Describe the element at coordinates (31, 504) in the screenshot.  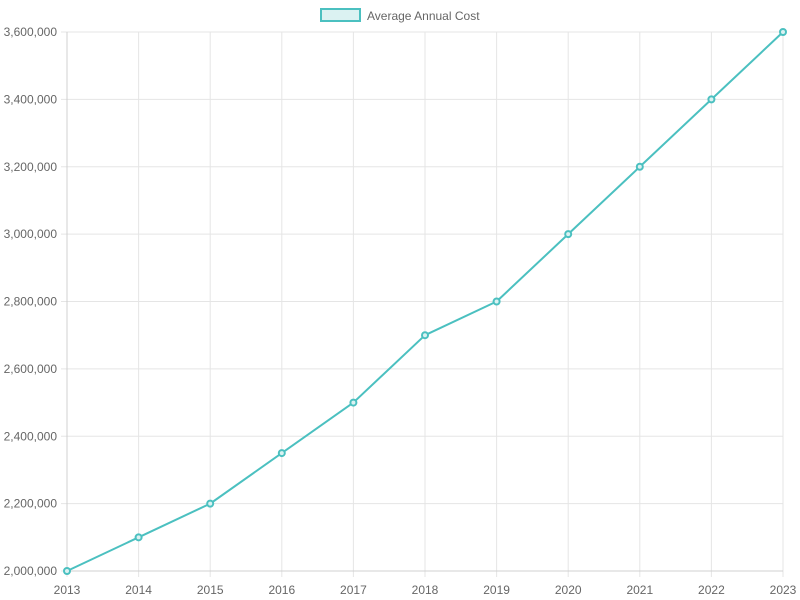
I see `y-tick-label: 2,200,000` at that location.